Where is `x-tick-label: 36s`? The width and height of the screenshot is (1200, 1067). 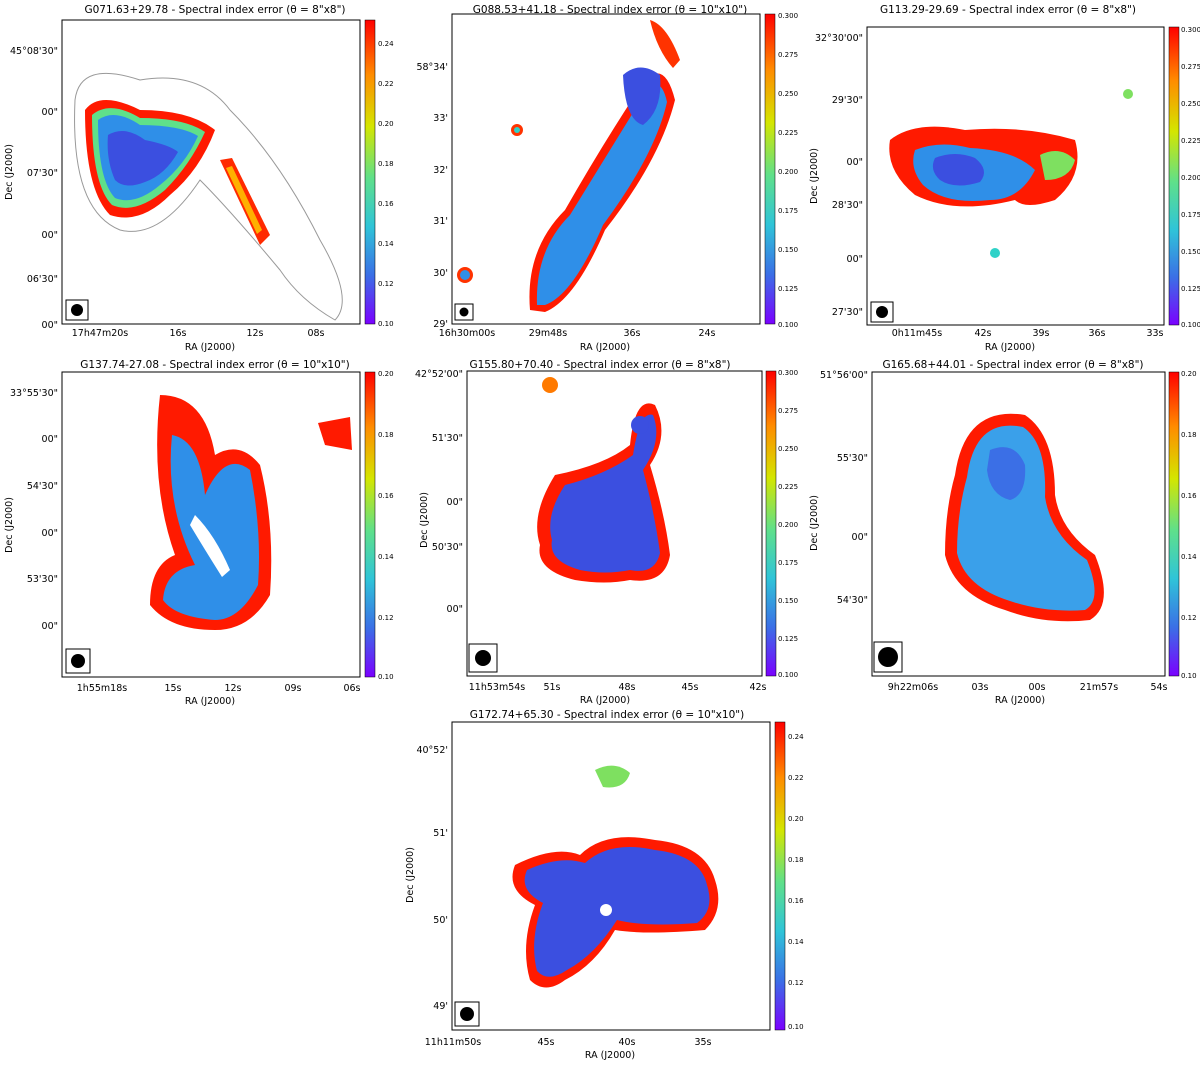 x-tick-label: 36s is located at coordinates (631, 333).